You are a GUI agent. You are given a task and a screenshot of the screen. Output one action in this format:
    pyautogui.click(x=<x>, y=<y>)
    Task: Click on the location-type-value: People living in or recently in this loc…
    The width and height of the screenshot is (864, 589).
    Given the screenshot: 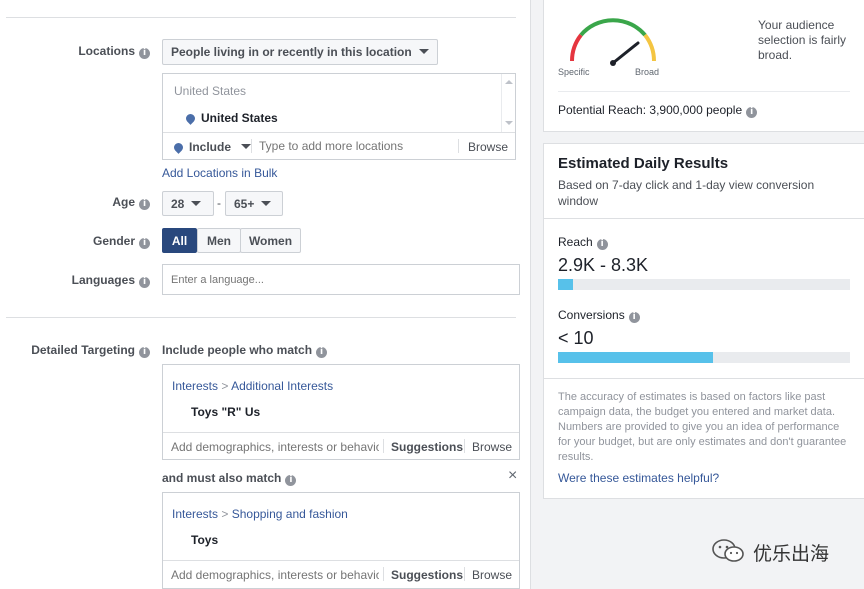 What is the action you would take?
    pyautogui.click(x=291, y=52)
    